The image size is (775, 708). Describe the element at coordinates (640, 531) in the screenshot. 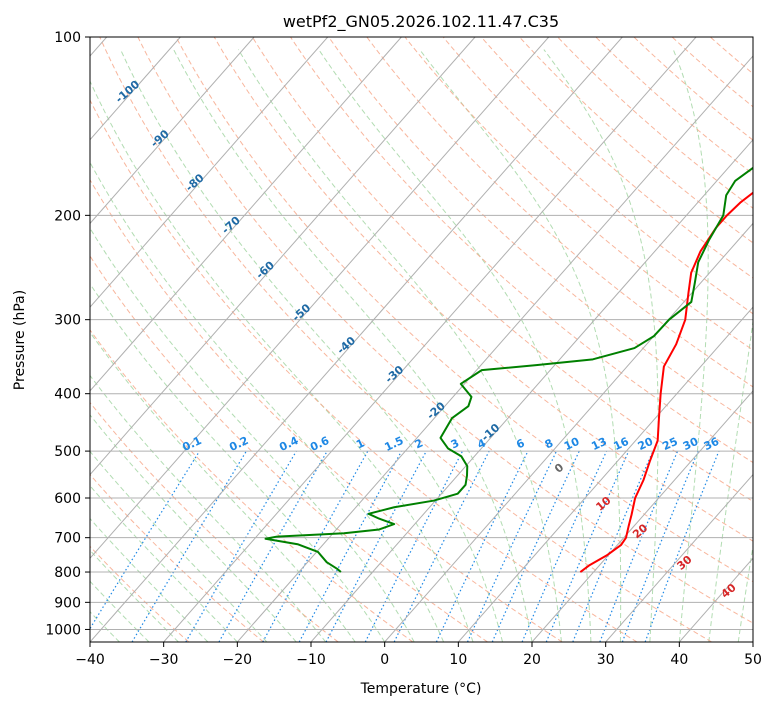

I see `dry-adiabat-label: 20` at that location.